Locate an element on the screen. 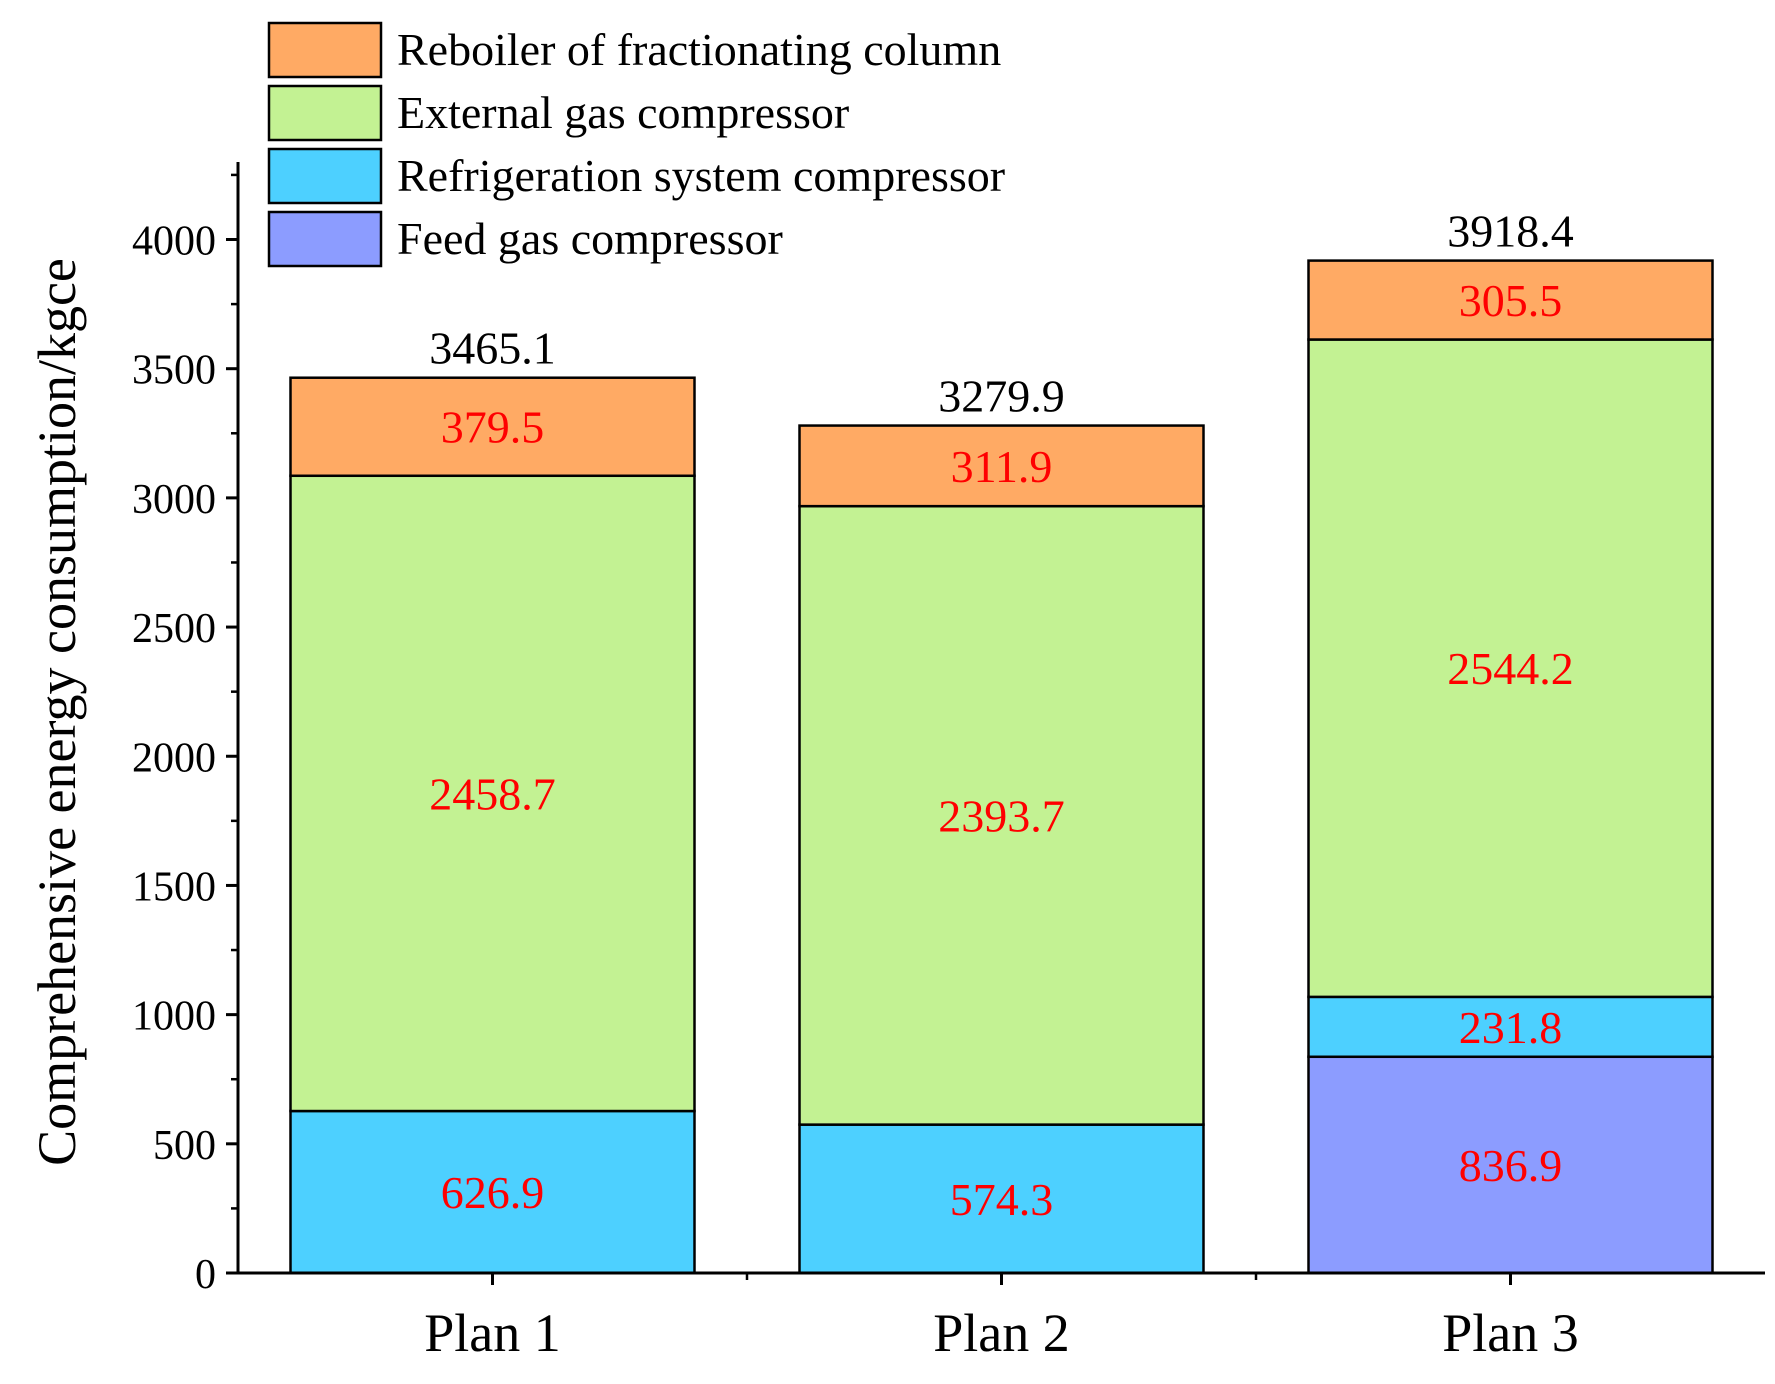 The image size is (1775, 1384). legend-label-3: Refrigeration system compressor is located at coordinates (701, 175).